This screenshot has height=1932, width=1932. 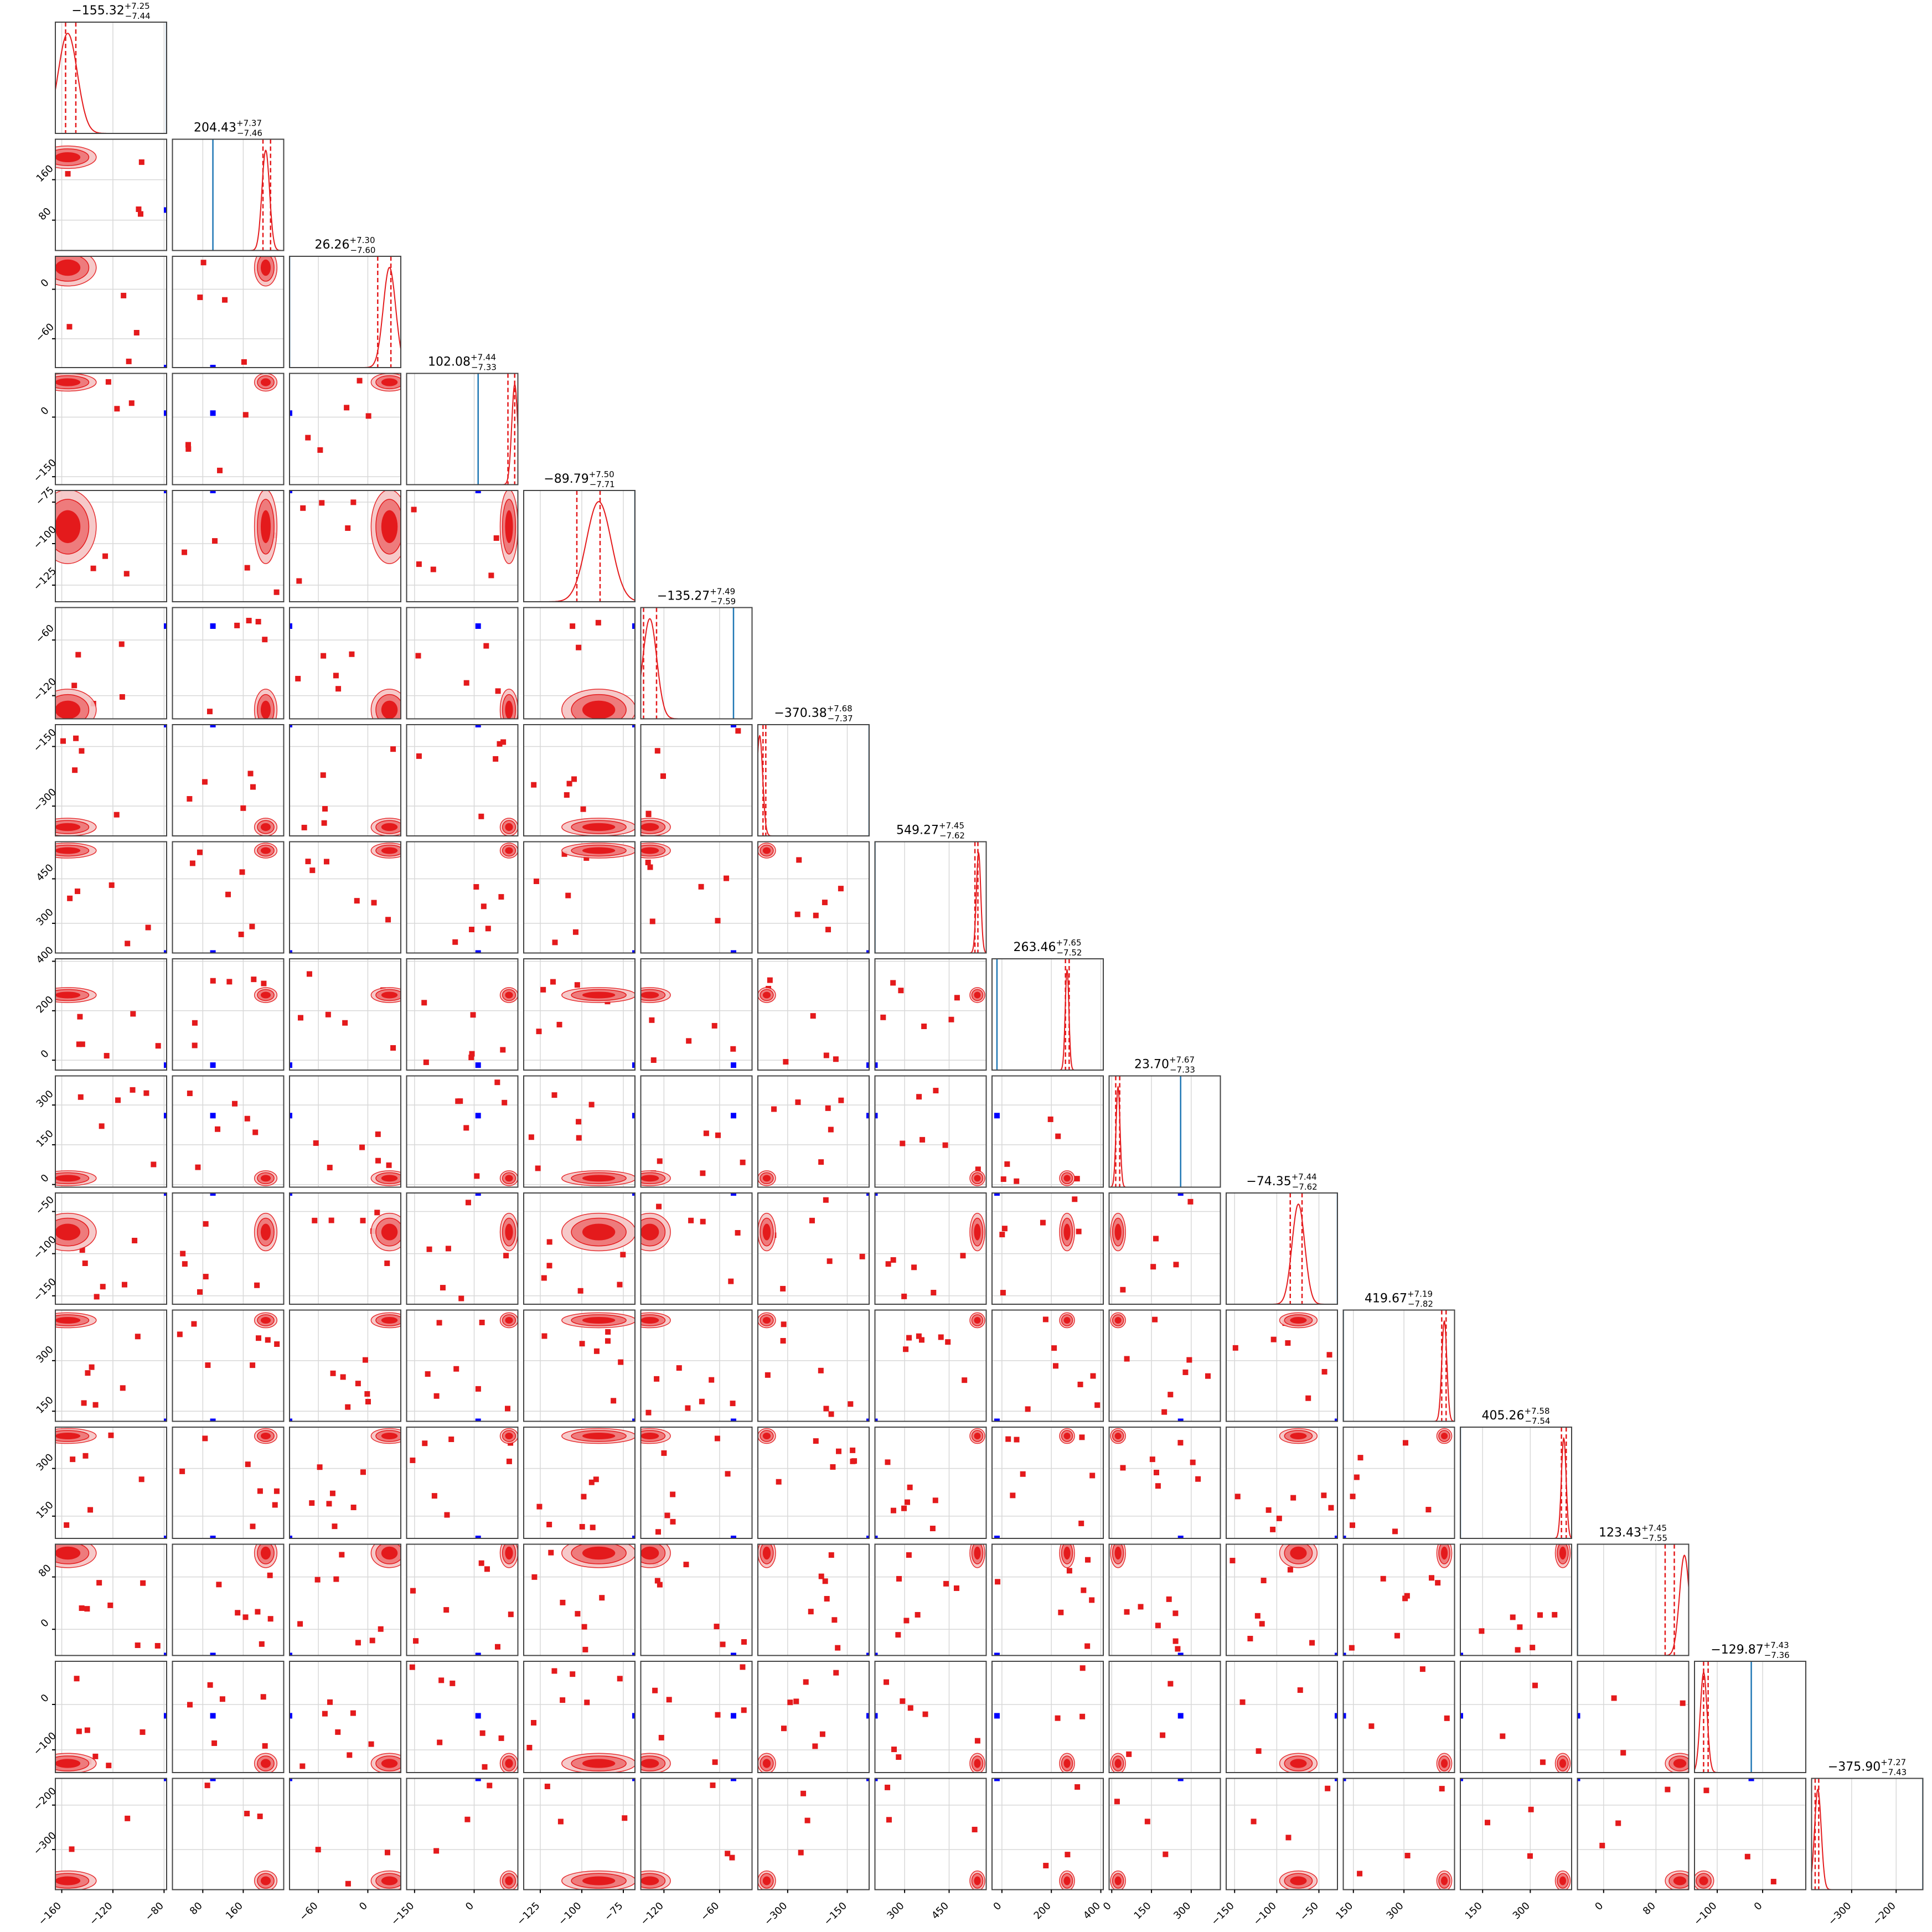 I want to click on param-title: −135.27+7.49 −7.59, so click(x=696, y=597).